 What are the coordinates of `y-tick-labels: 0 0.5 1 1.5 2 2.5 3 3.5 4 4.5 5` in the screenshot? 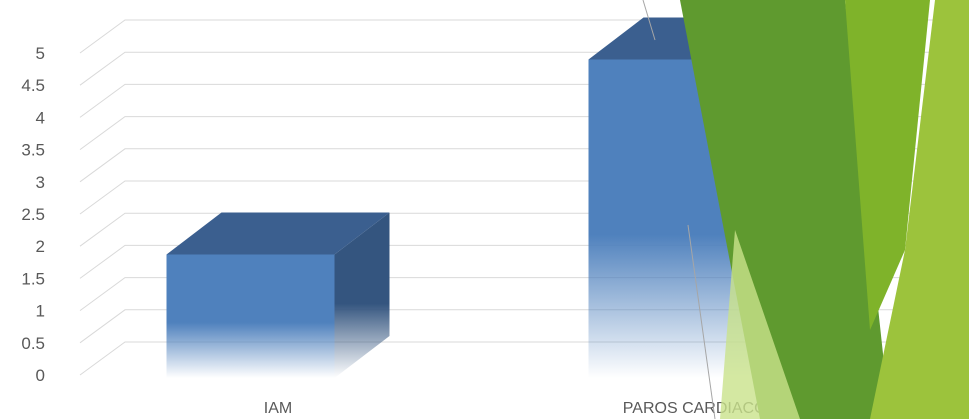 It's located at (33, 214).